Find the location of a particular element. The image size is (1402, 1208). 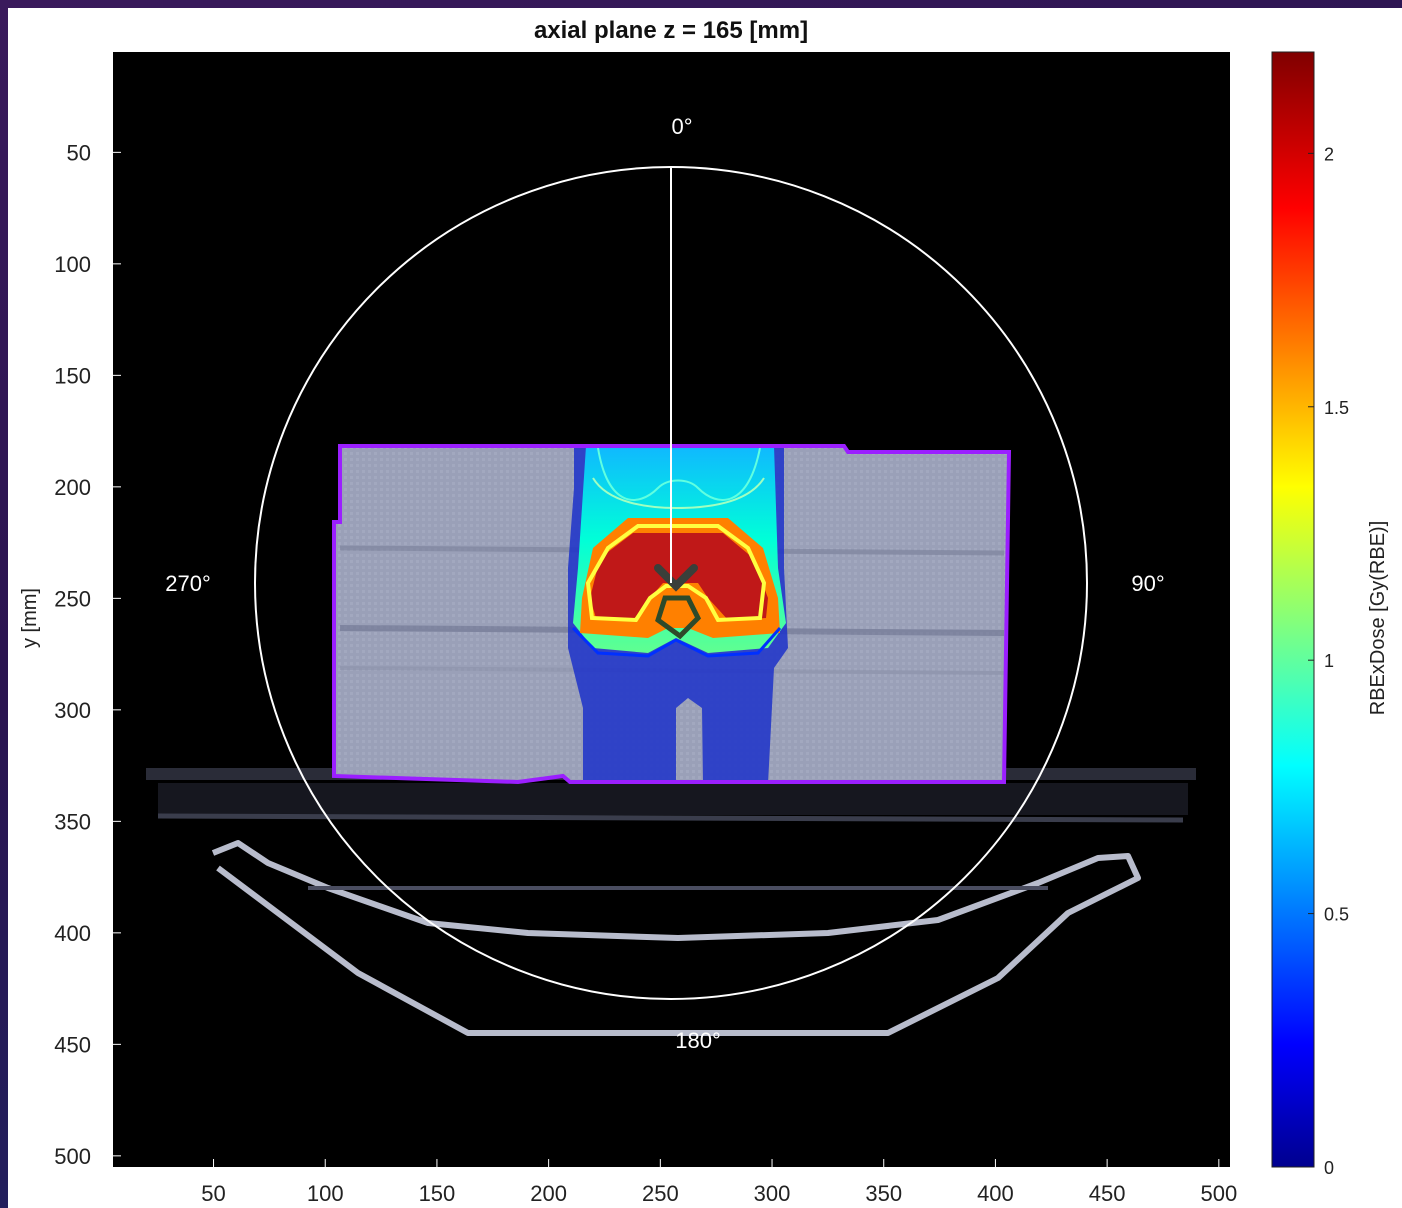

couch-plate is located at coordinates (673, 799).